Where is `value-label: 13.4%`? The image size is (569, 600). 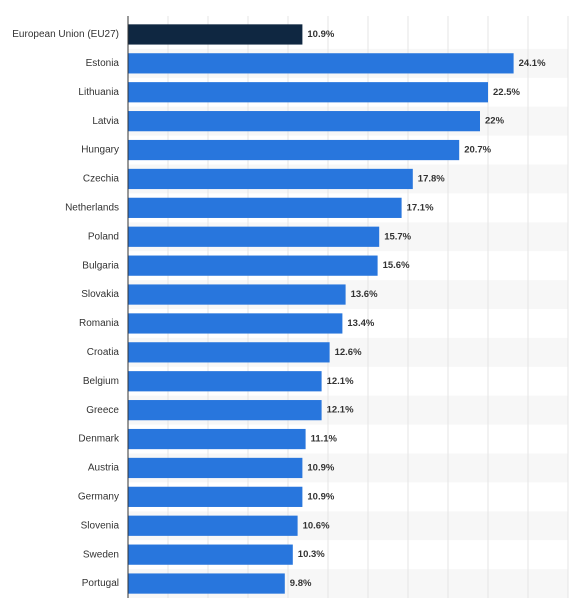
value-label: 13.4% is located at coordinates (360, 323).